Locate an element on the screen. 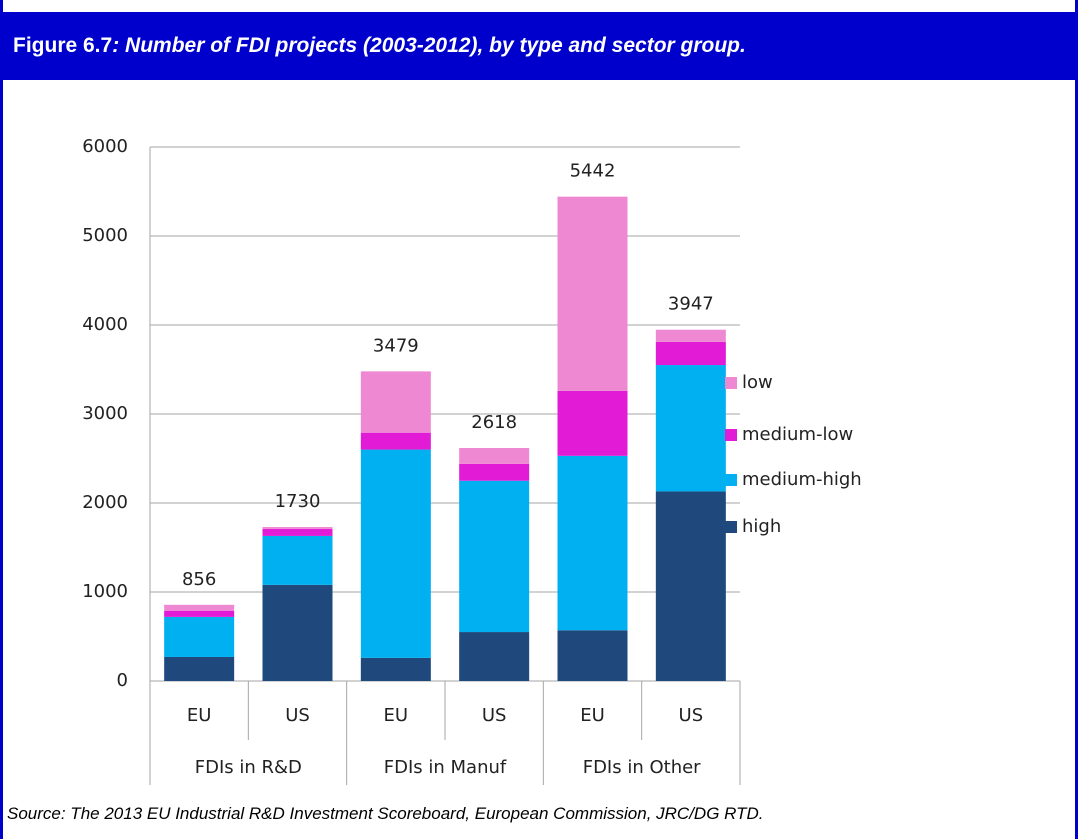 The height and width of the screenshot is (839, 1078). group-label: FDIs in Other is located at coordinates (642, 767).